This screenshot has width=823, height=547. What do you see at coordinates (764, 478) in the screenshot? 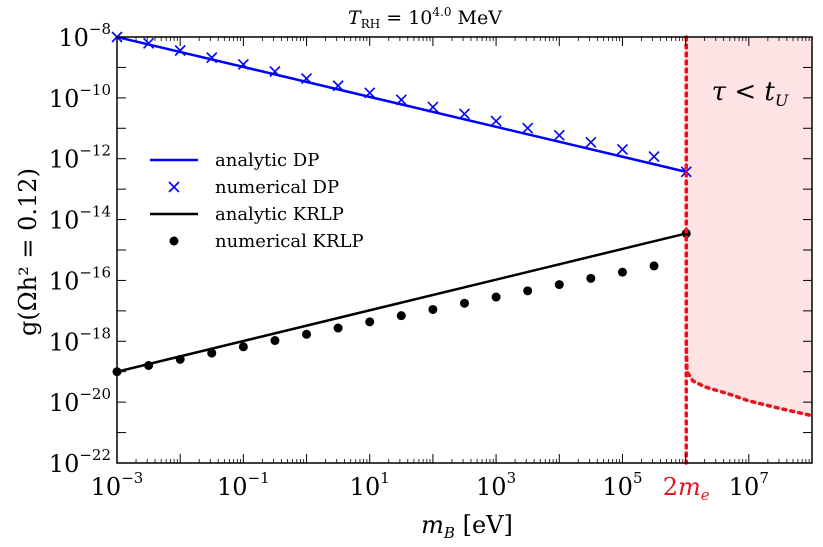
I see `x-tick-exp: 7` at bounding box center [764, 478].